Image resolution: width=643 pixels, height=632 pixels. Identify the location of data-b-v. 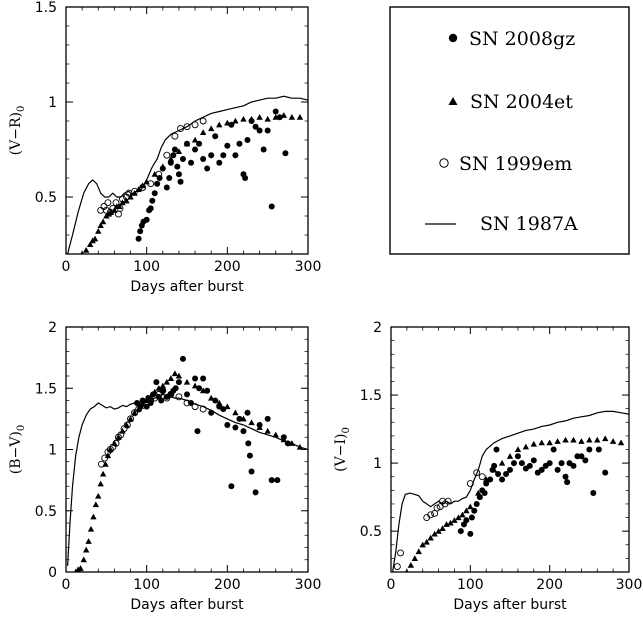
(187, 463).